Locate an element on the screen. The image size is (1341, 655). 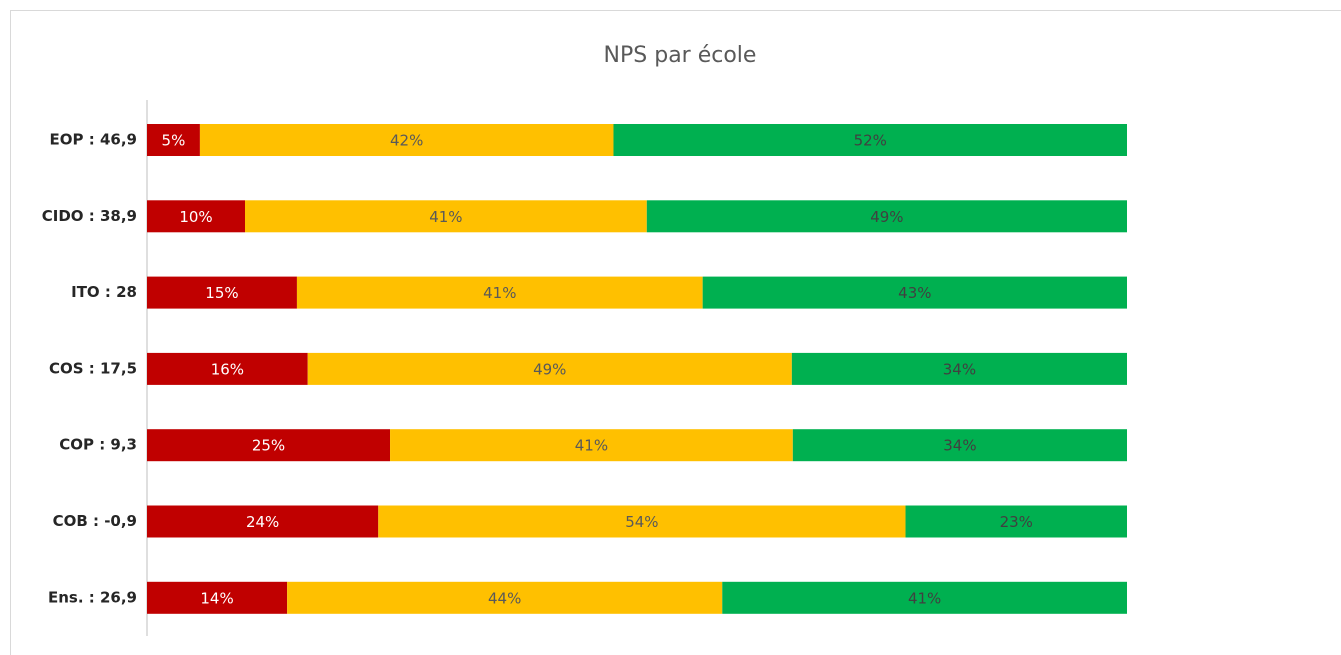
category-label: CIDO : 38,9 is located at coordinates (89, 216).